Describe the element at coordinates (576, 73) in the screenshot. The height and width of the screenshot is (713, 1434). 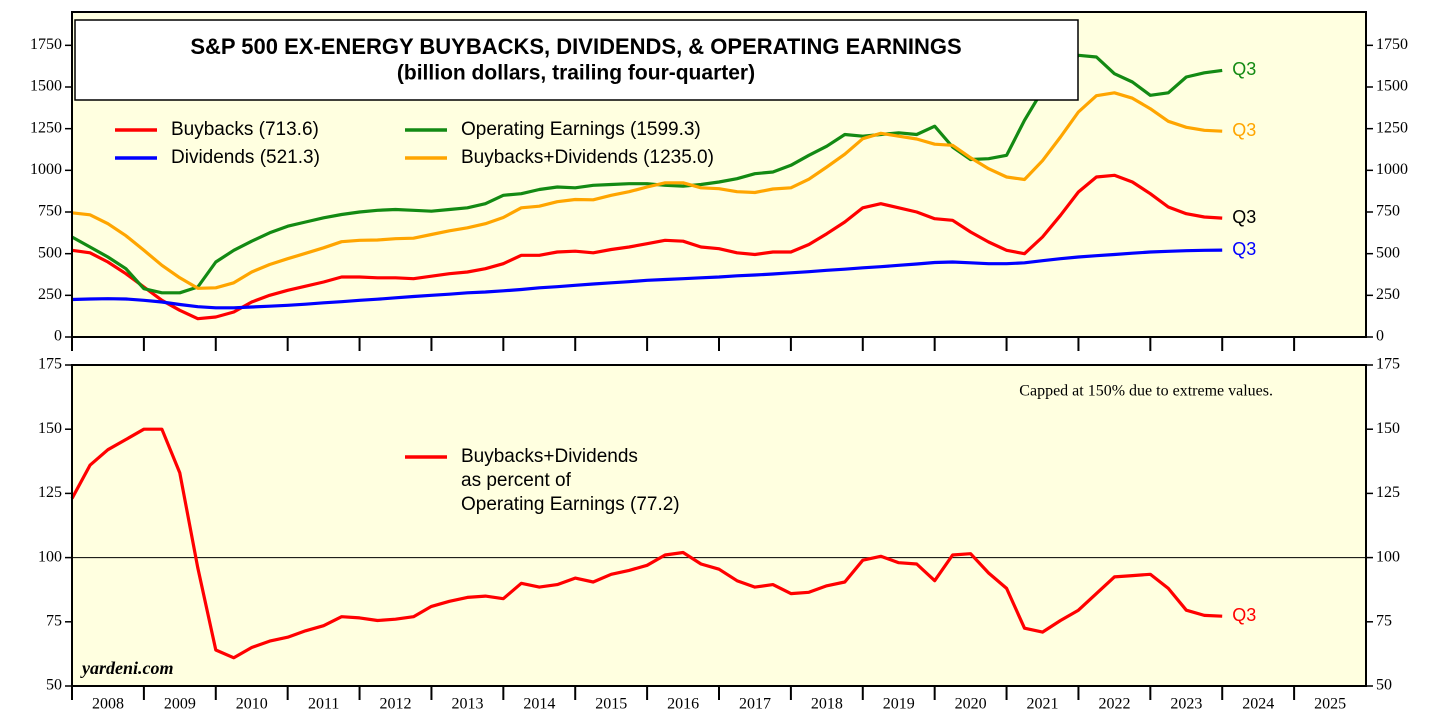
I see `chart-subtitle: (billion dollars, trailing four-quarter)` at that location.